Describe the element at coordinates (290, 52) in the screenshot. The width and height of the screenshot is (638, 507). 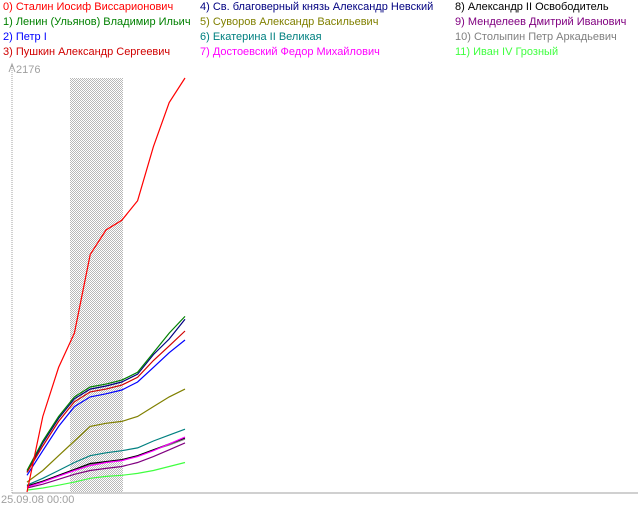
I see `legend-item: 7) Достоевский Федор Михайлович` at that location.